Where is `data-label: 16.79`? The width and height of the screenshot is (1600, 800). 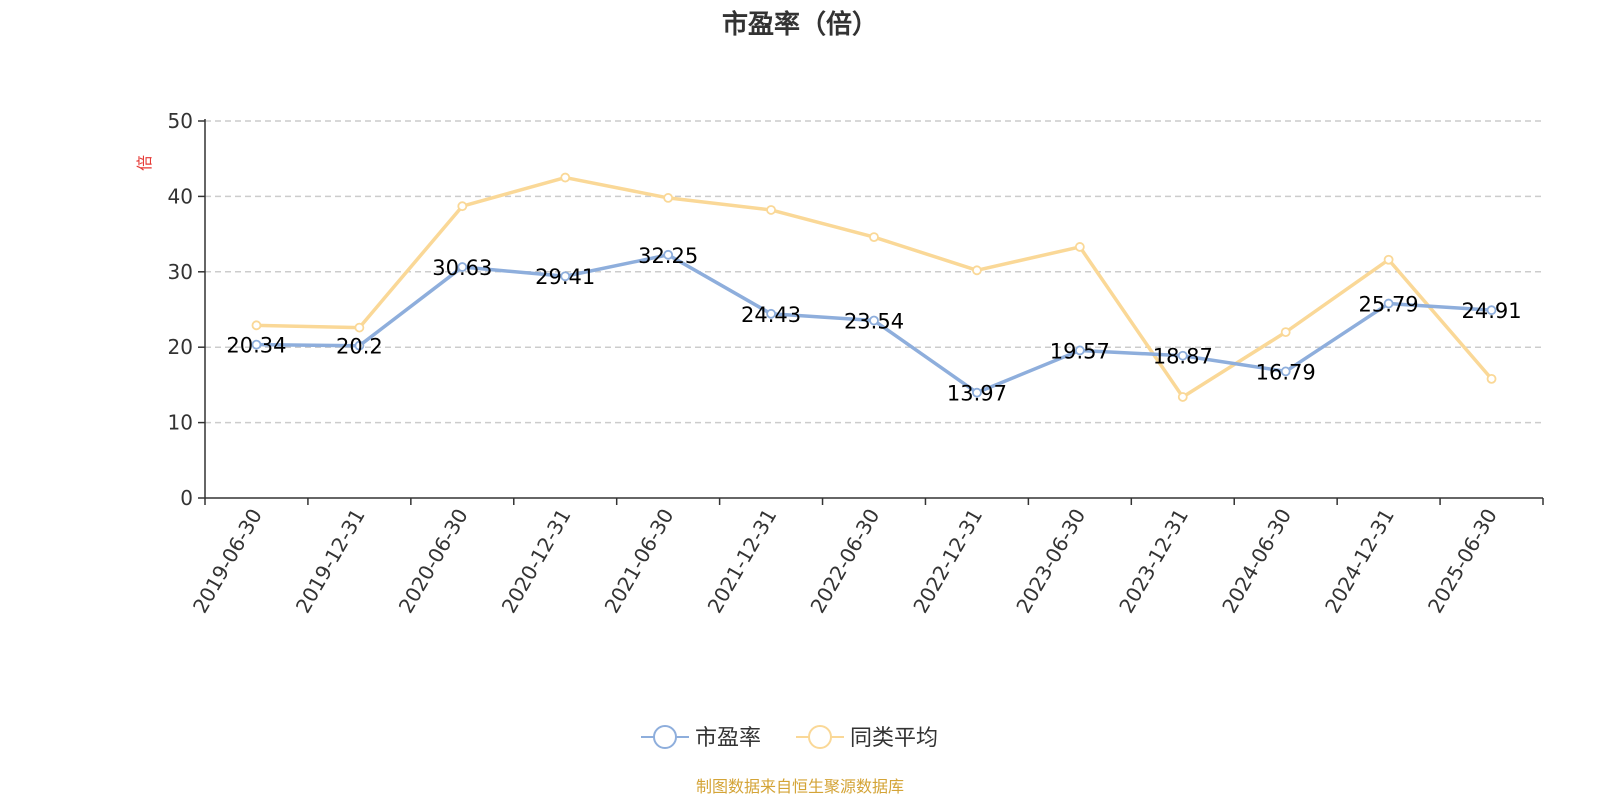 data-label: 16.79 is located at coordinates (1286, 372).